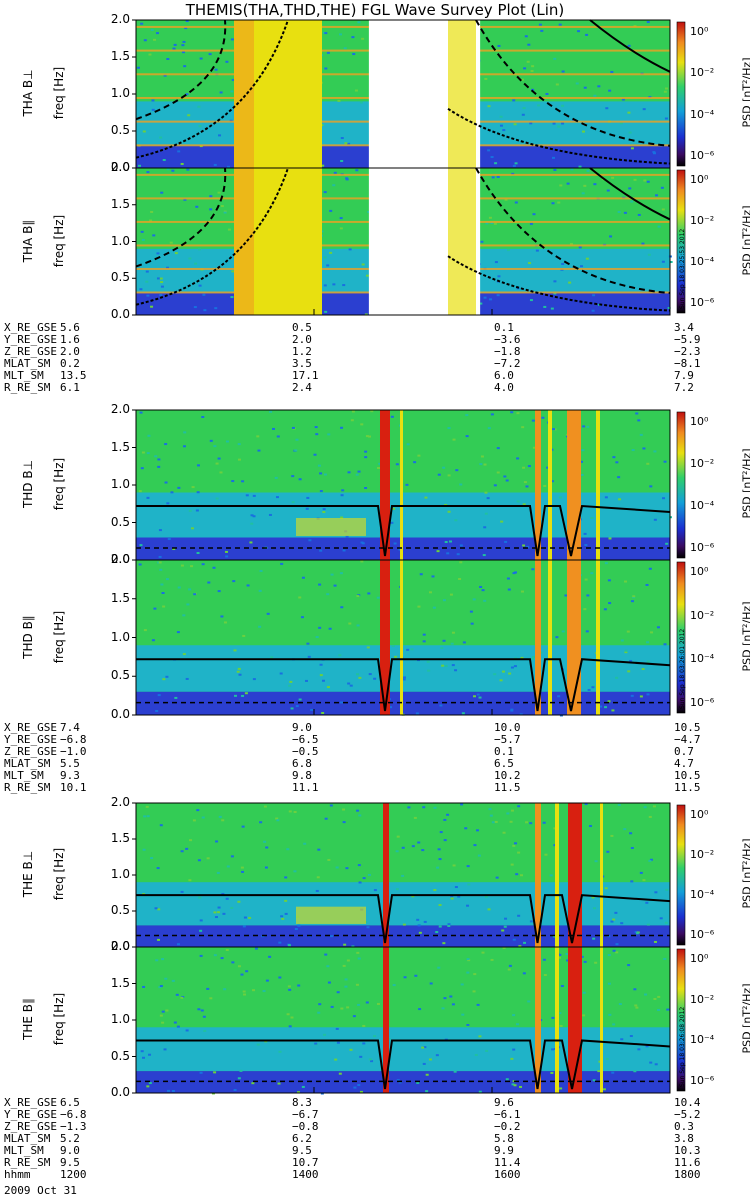 This screenshot has height=1200, width=750. Describe the element at coordinates (73, 739) in the screenshot. I see `orbit-row-value: −6.8` at that location.